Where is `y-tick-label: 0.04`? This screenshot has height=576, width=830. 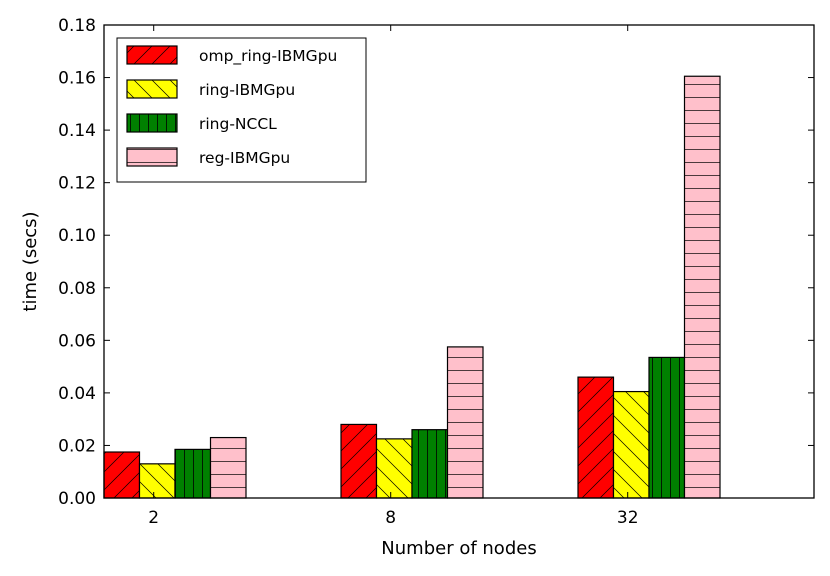
y-tick-label: 0.04 is located at coordinates (77, 394).